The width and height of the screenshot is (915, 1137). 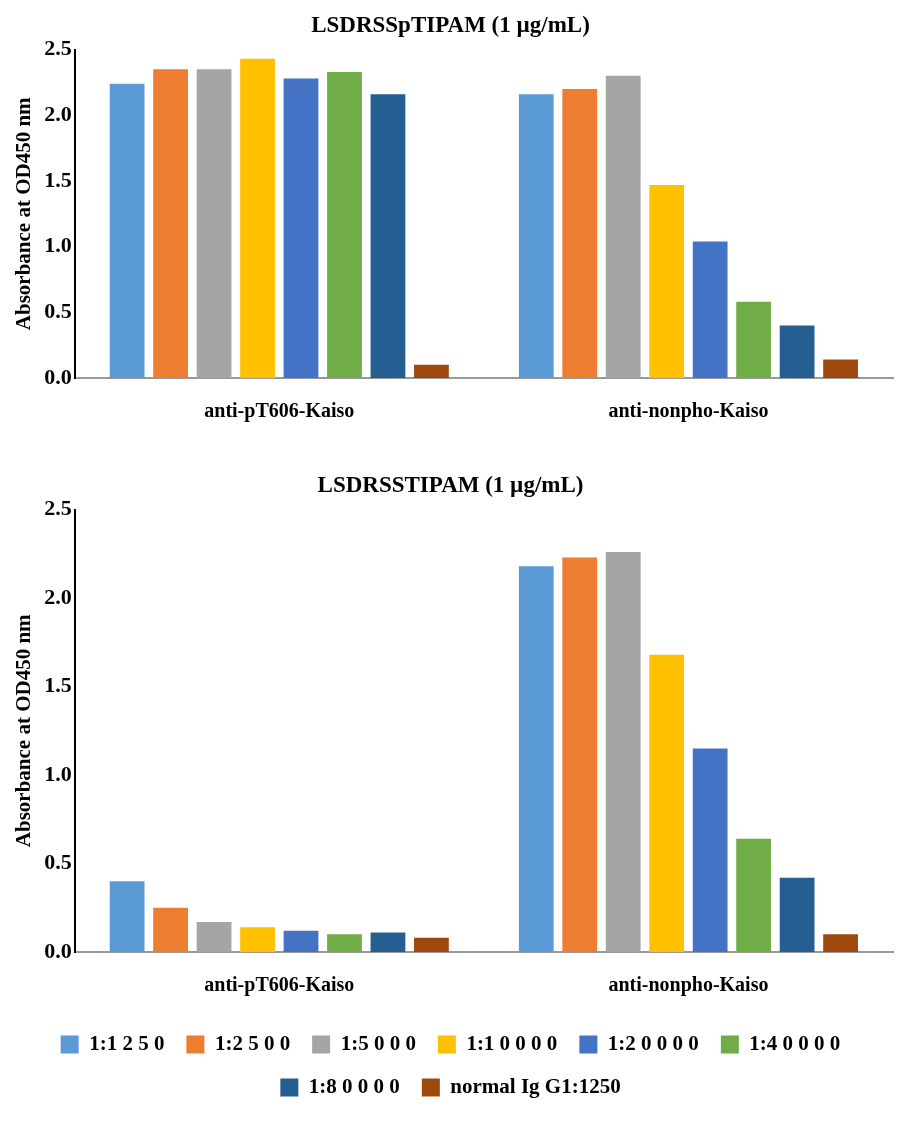 I want to click on legend-label: 1:2 5 0 0, so click(x=252, y=1042).